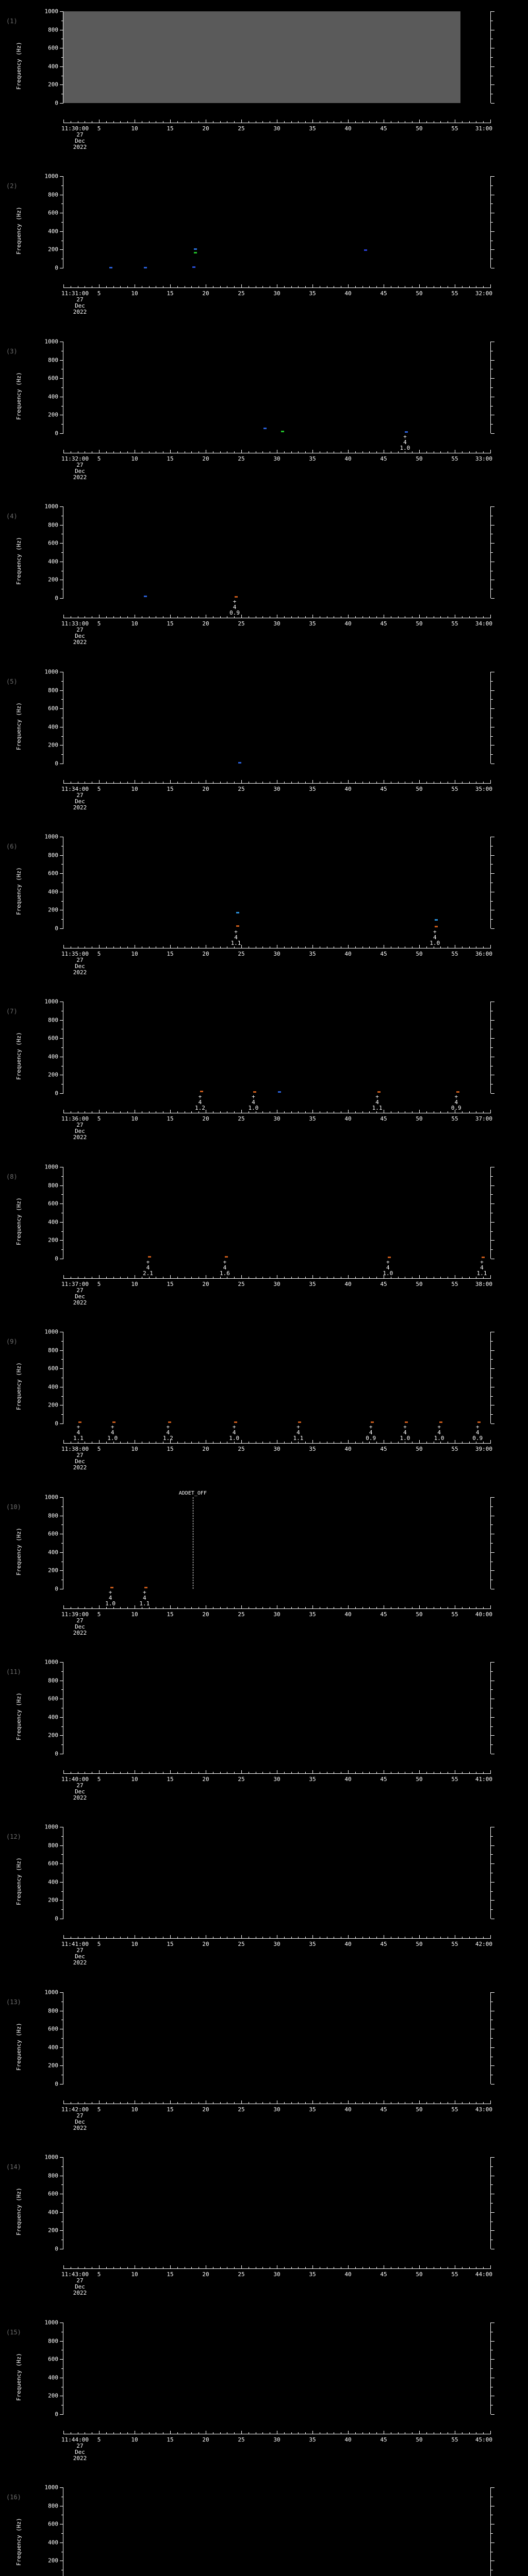 This screenshot has height=2576, width=528. Describe the element at coordinates (277, 1278) in the screenshot. I see `x-axis-line` at that location.